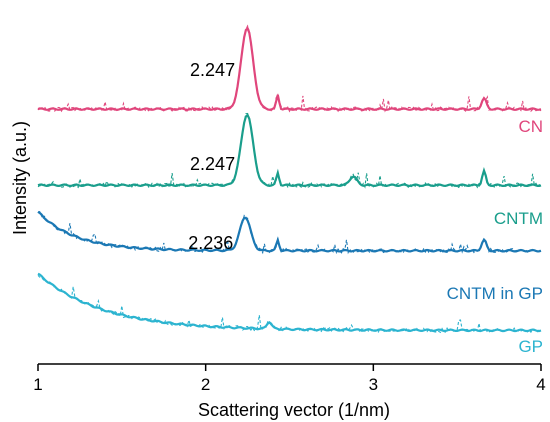 The image size is (550, 422). I want to click on x-tick-label-4: 4, so click(540, 384).